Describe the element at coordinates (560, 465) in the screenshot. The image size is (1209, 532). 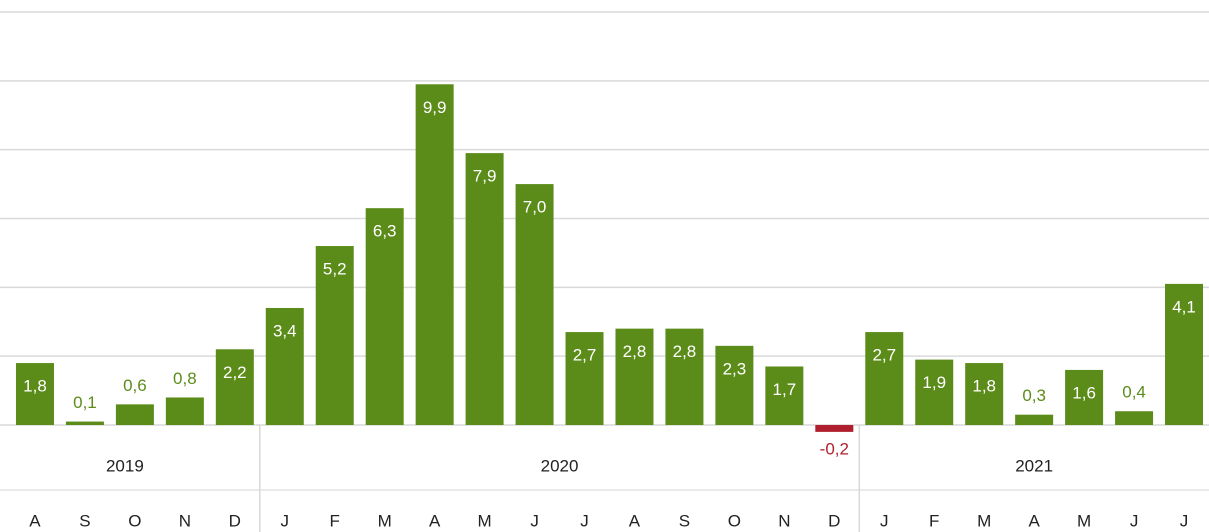
I see `group-label: 2020` at that location.